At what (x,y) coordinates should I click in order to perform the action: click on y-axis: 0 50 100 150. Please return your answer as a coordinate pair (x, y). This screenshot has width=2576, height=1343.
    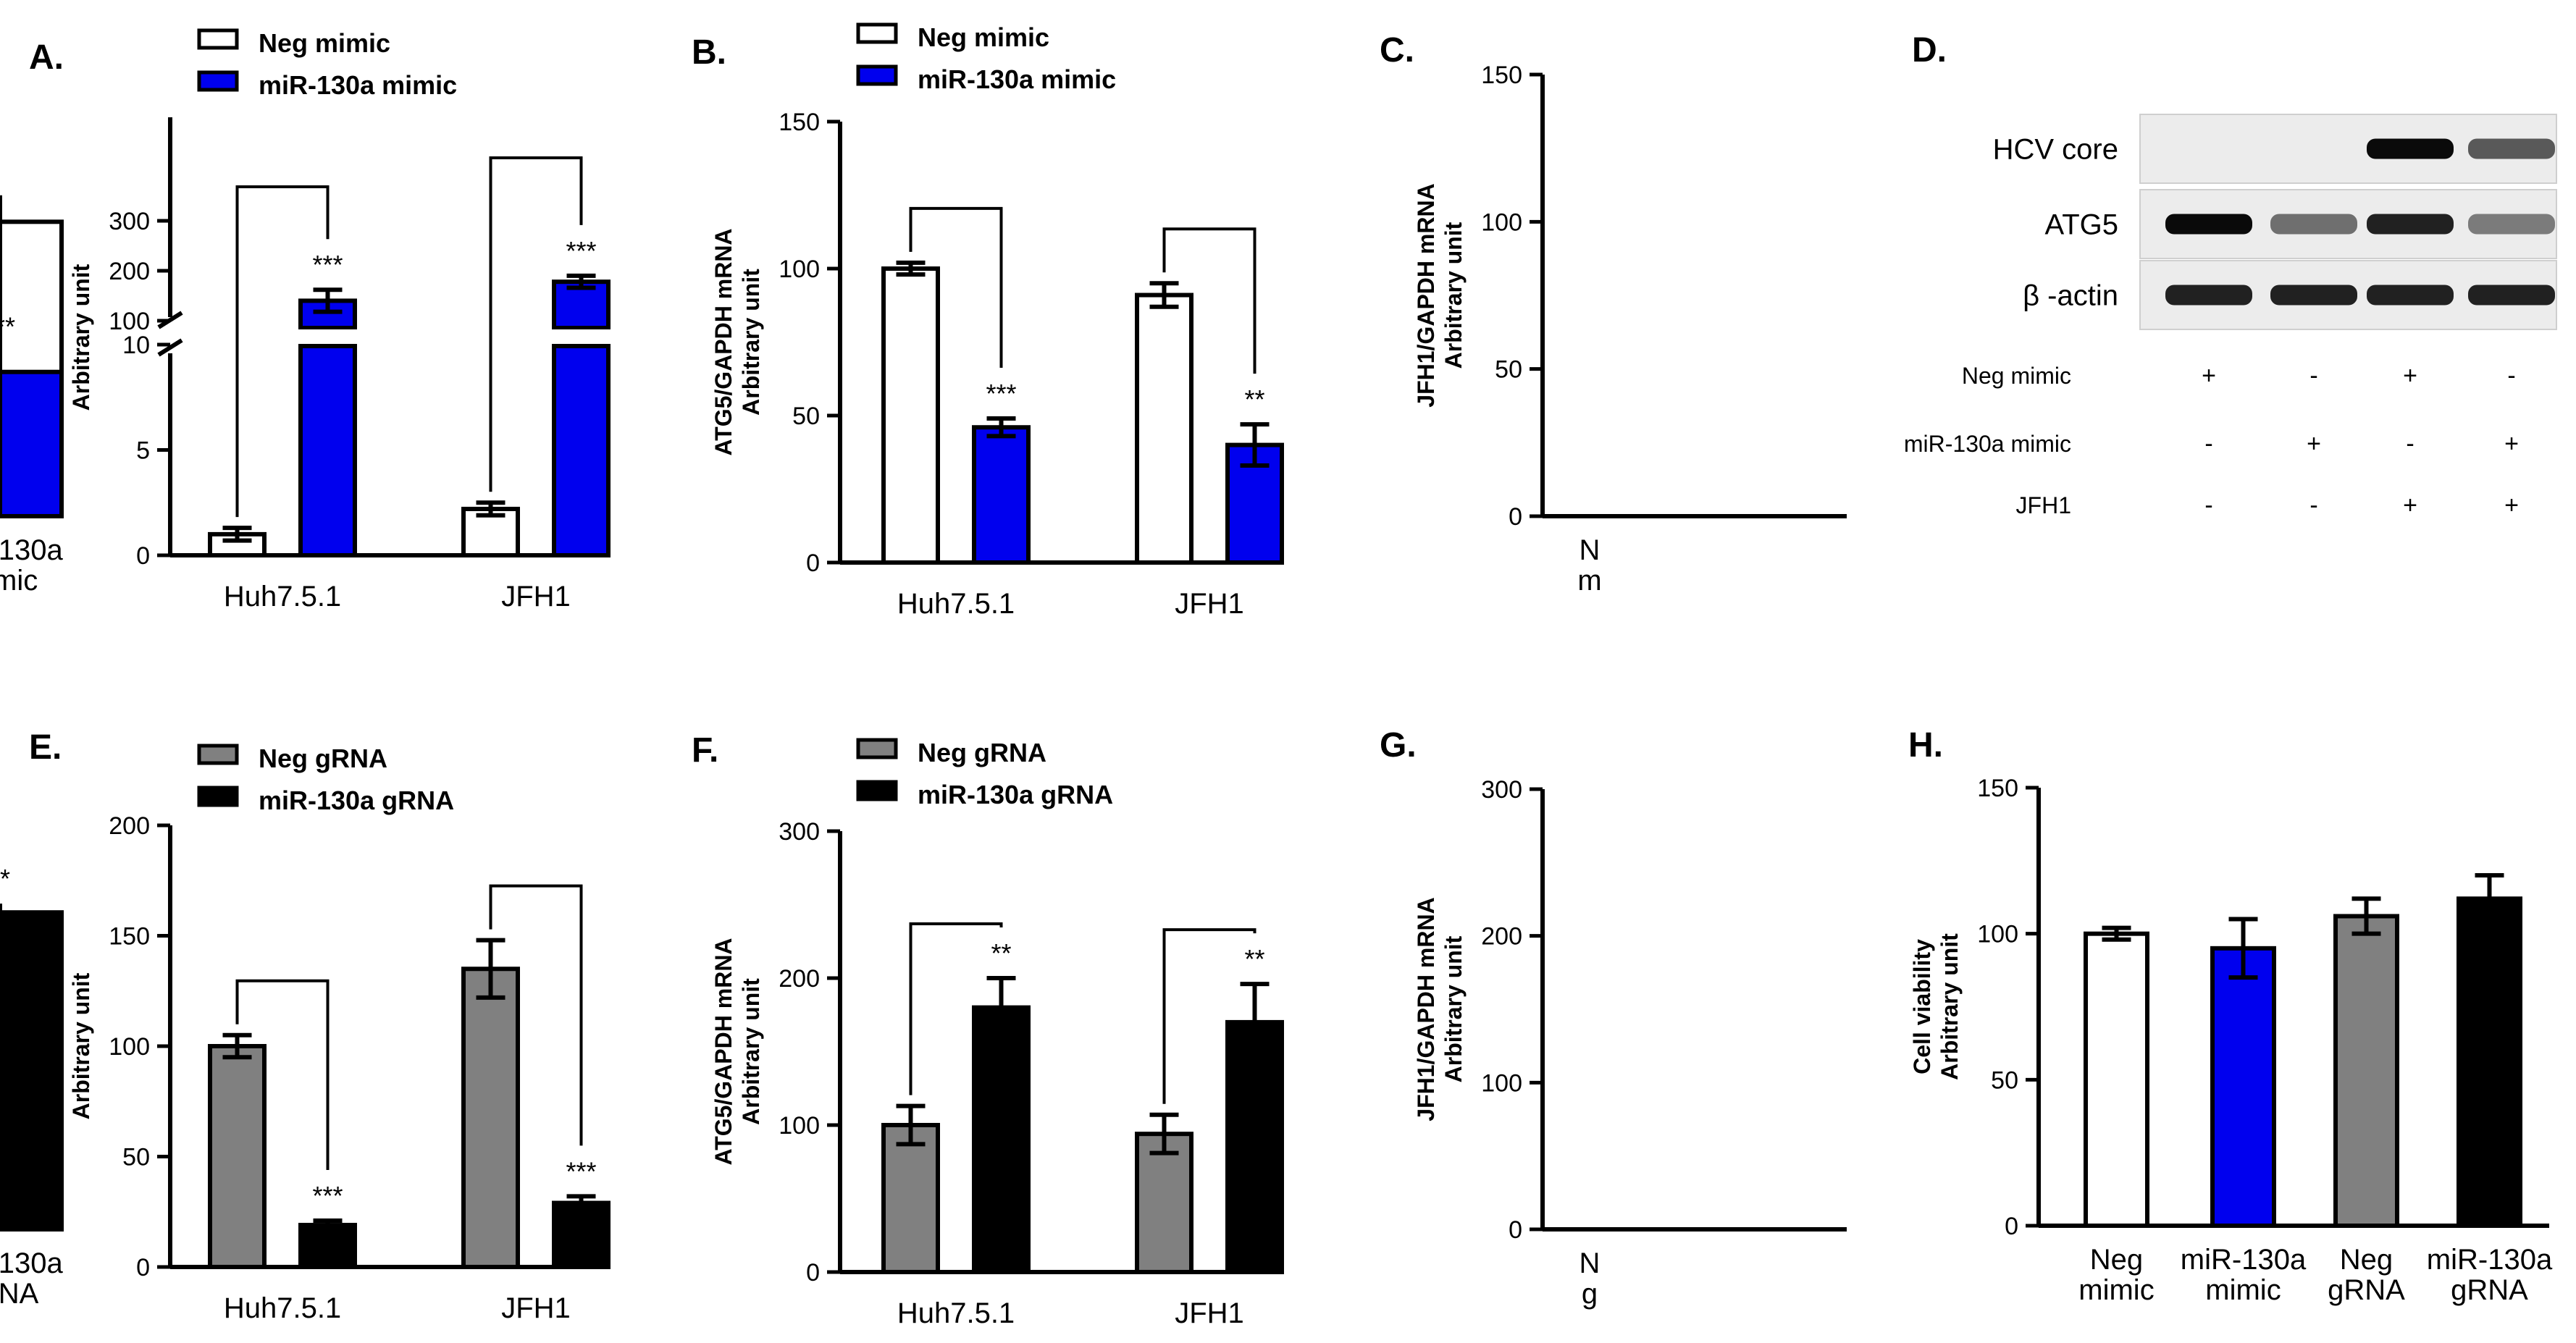
    Looking at the image, I should click on (1513, 297).